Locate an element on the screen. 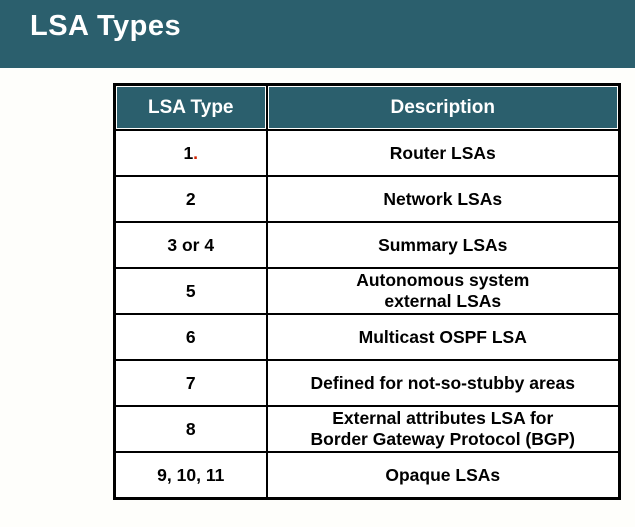  table-header-row: LSA Type Description is located at coordinates (367, 107).